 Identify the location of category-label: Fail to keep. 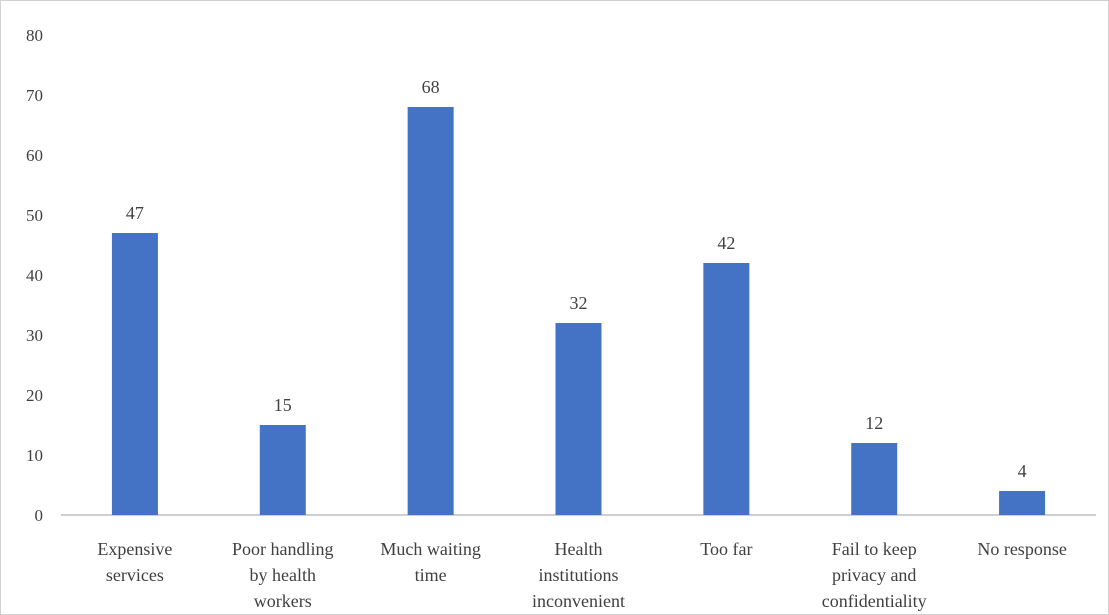
(874, 549).